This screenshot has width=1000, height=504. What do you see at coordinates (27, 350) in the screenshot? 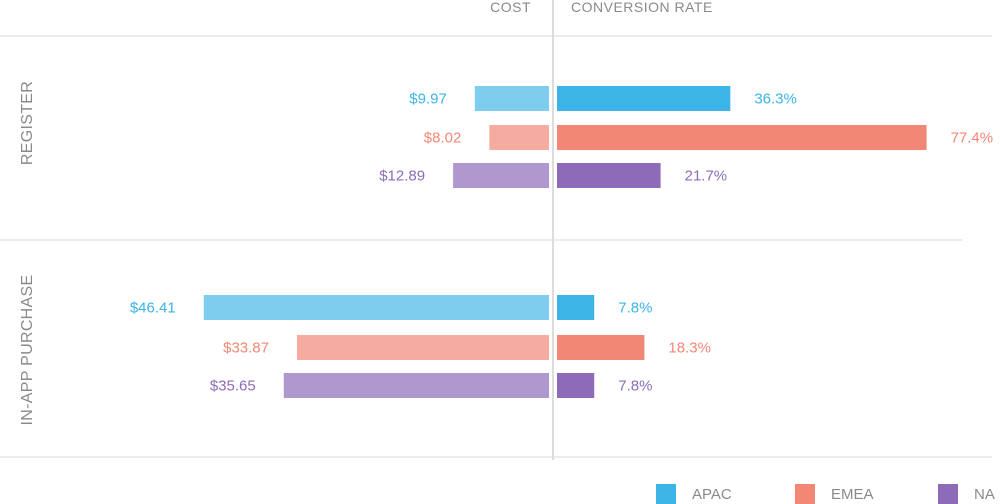
I see `group-label-in-app-purchase: IN-APP PURCHASE` at bounding box center [27, 350].